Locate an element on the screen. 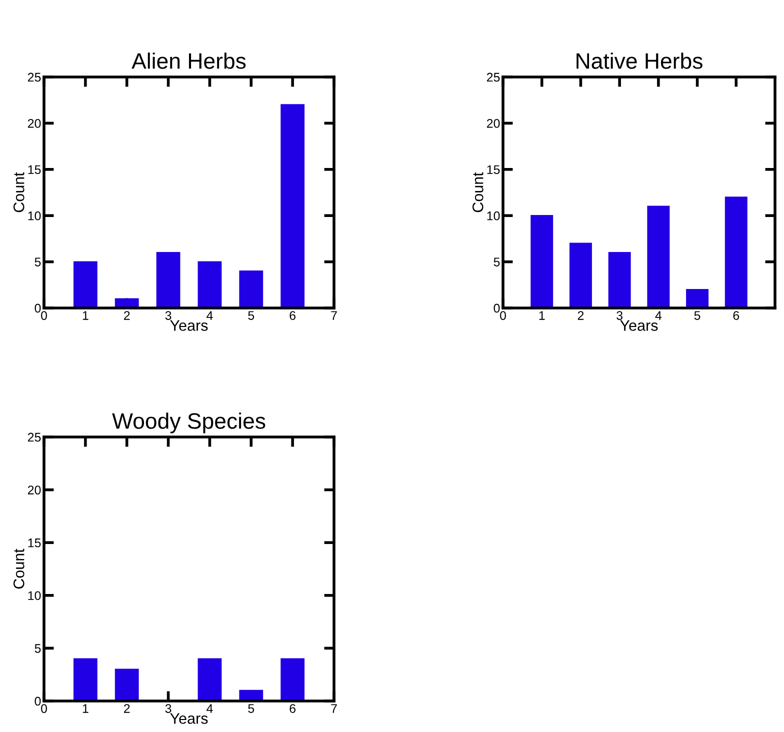  chart-title: Alien Herbs is located at coordinates (189, 60).